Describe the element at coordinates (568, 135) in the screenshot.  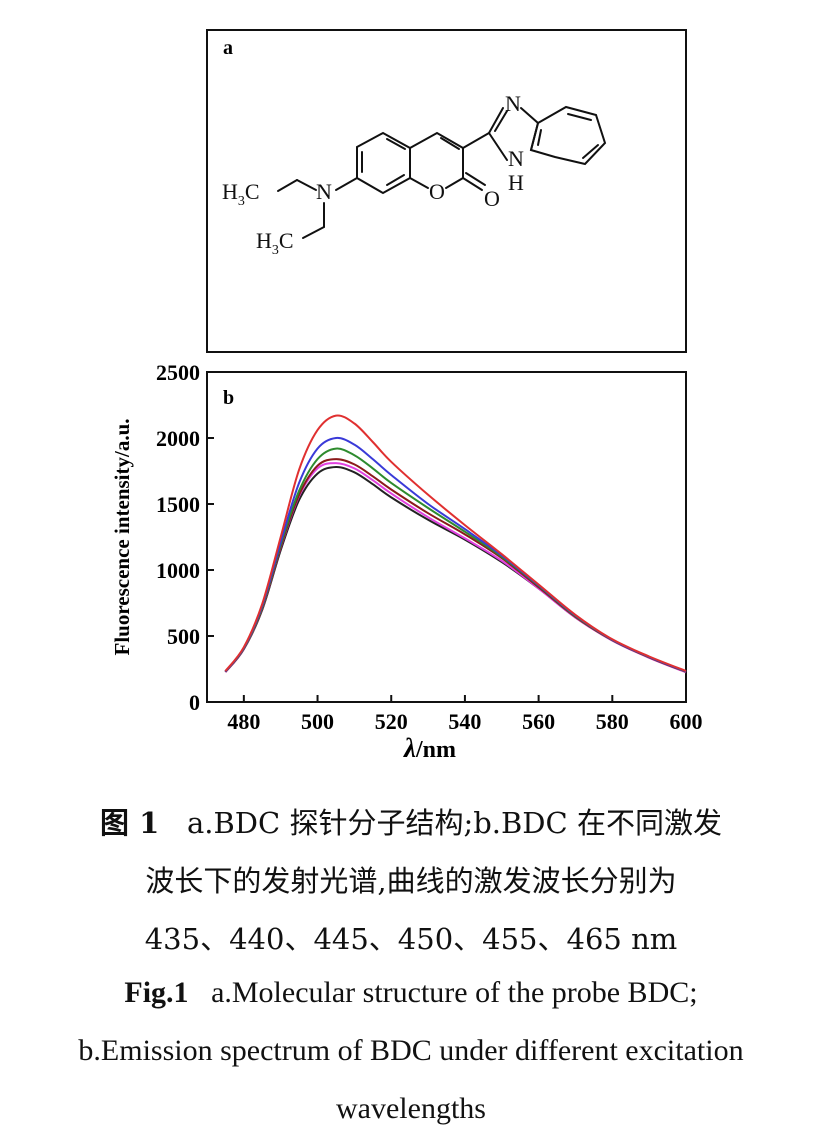
I see `benzimidazole-benzene-ring` at that location.